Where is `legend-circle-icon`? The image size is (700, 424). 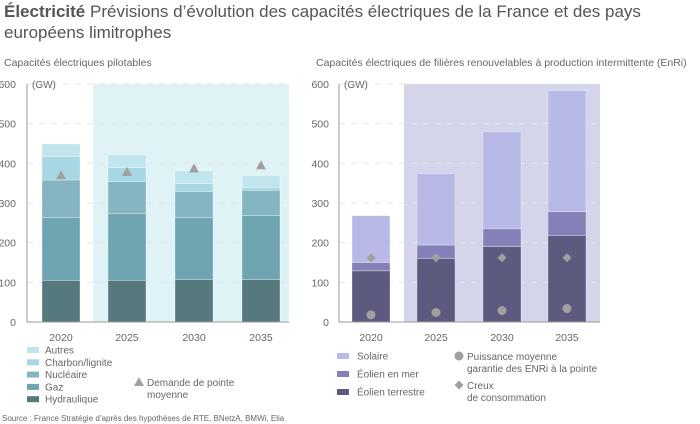
legend-circle-icon is located at coordinates (459, 356).